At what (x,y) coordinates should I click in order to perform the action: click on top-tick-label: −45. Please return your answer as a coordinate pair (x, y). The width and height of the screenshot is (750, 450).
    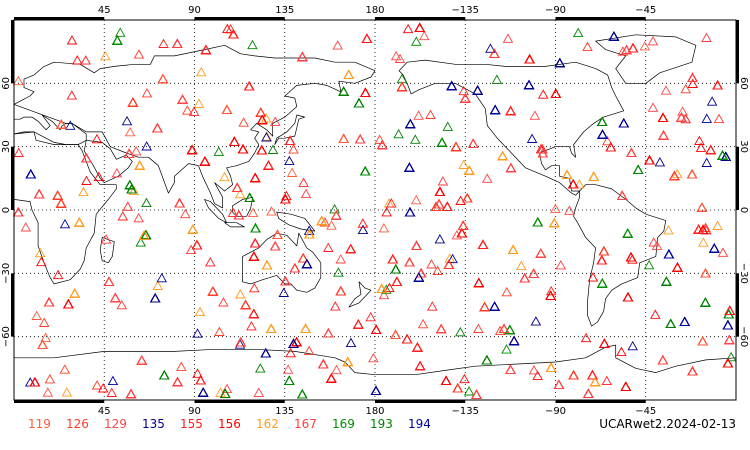
    Looking at the image, I should click on (645, 10).